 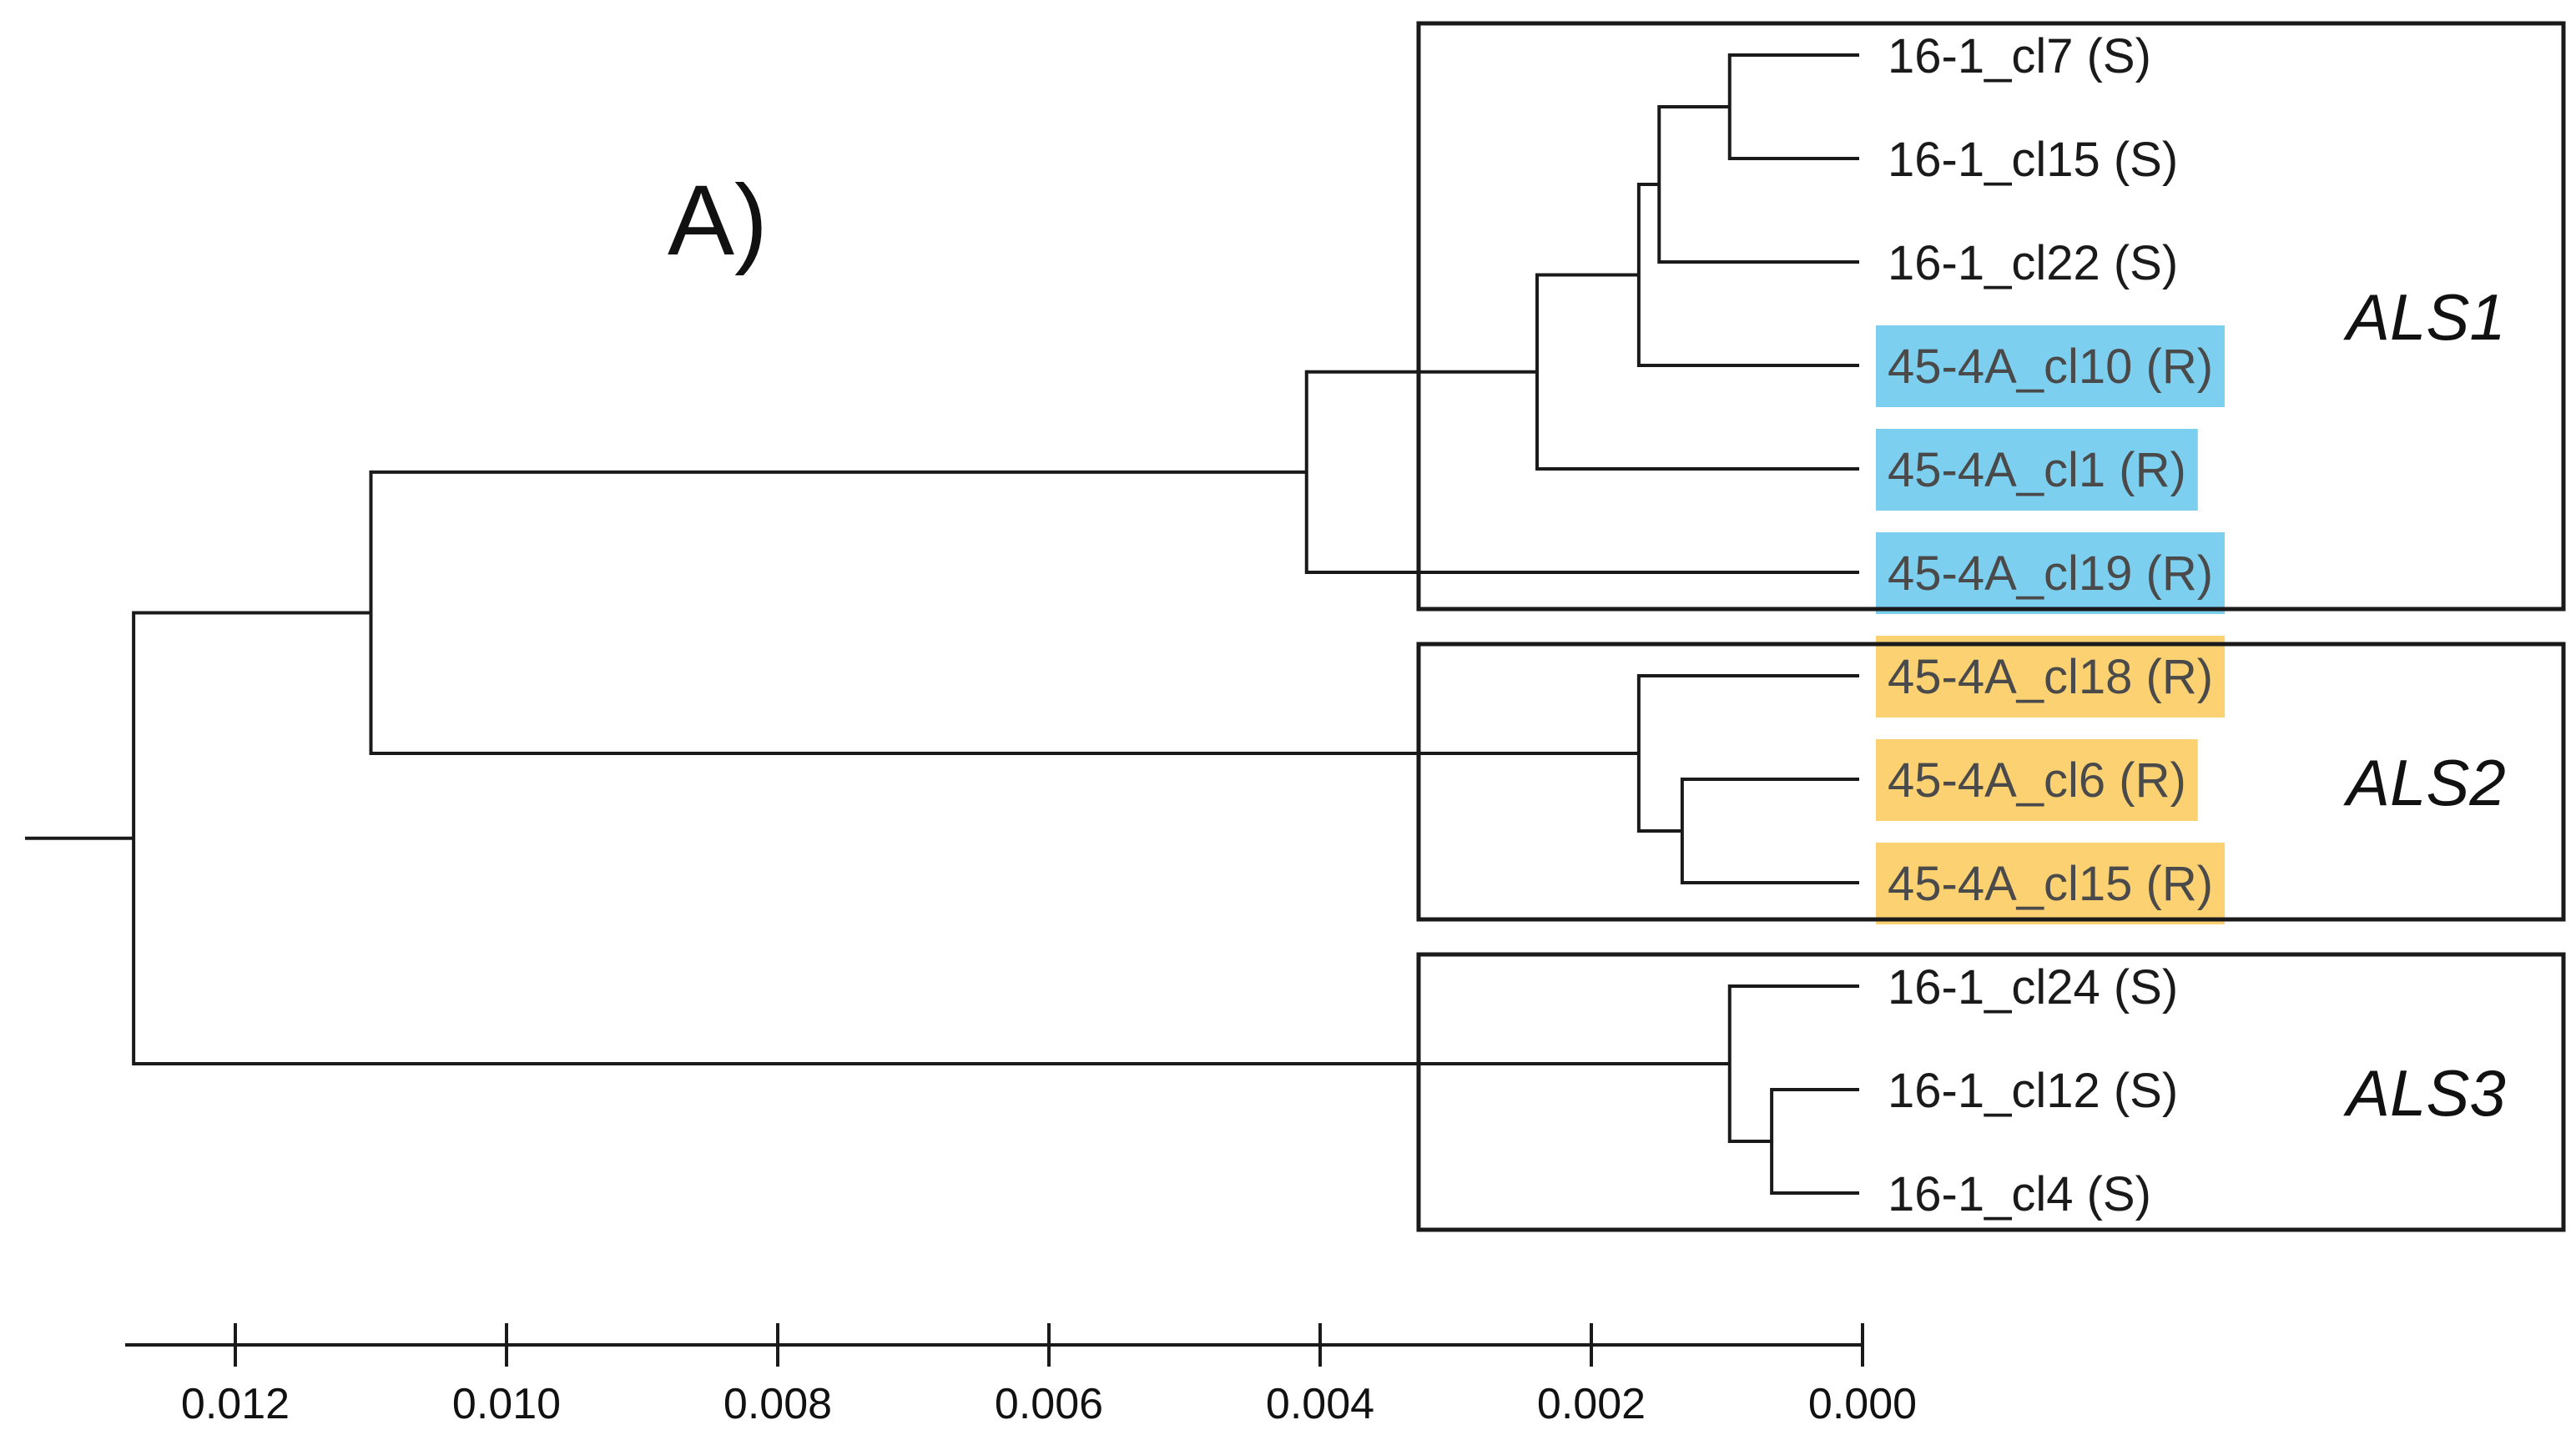 I want to click on highlight-layer, so click(x=2051, y=624).